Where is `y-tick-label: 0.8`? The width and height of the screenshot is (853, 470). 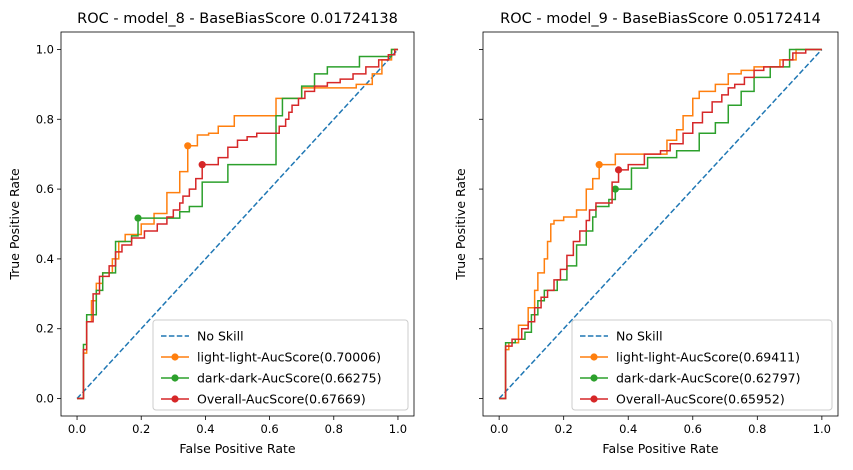 y-tick-label: 0.8 is located at coordinates (45, 119).